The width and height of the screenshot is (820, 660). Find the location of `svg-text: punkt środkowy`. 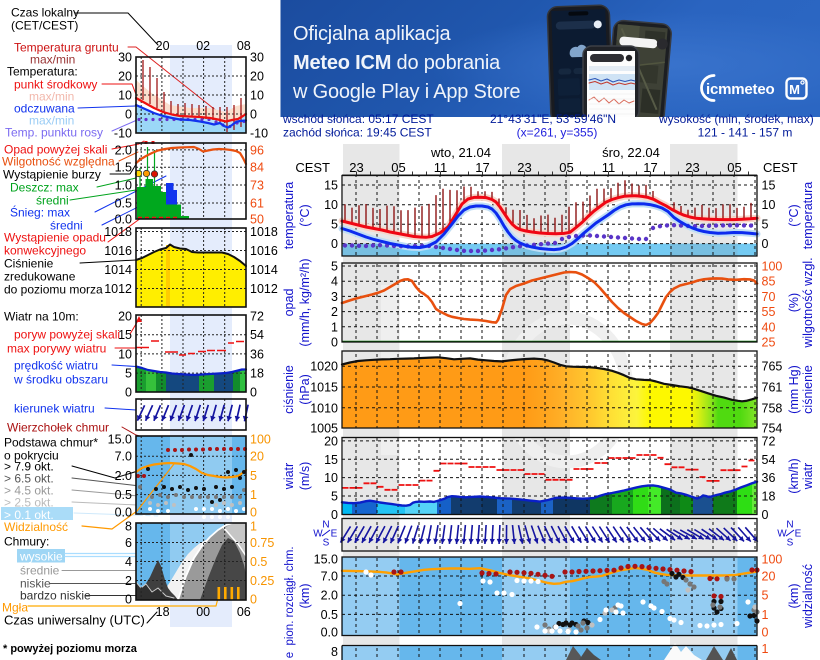

svg-text: punkt środkowy is located at coordinates (55, 85).